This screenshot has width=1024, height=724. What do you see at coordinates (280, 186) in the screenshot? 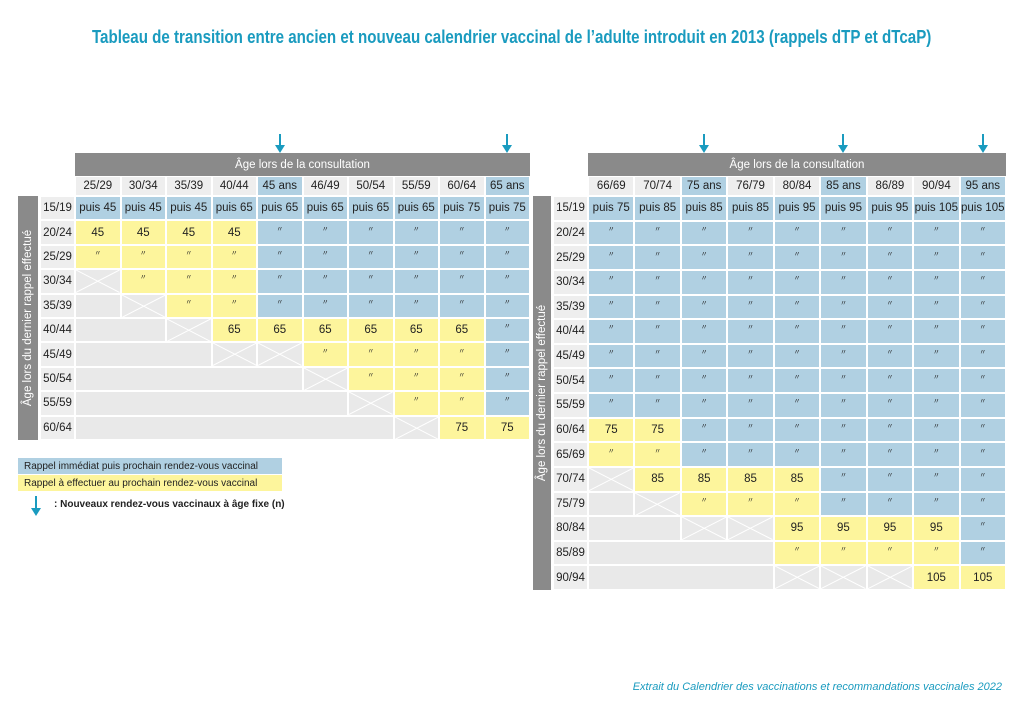
I see `column-header: 45 ans` at bounding box center [280, 186].